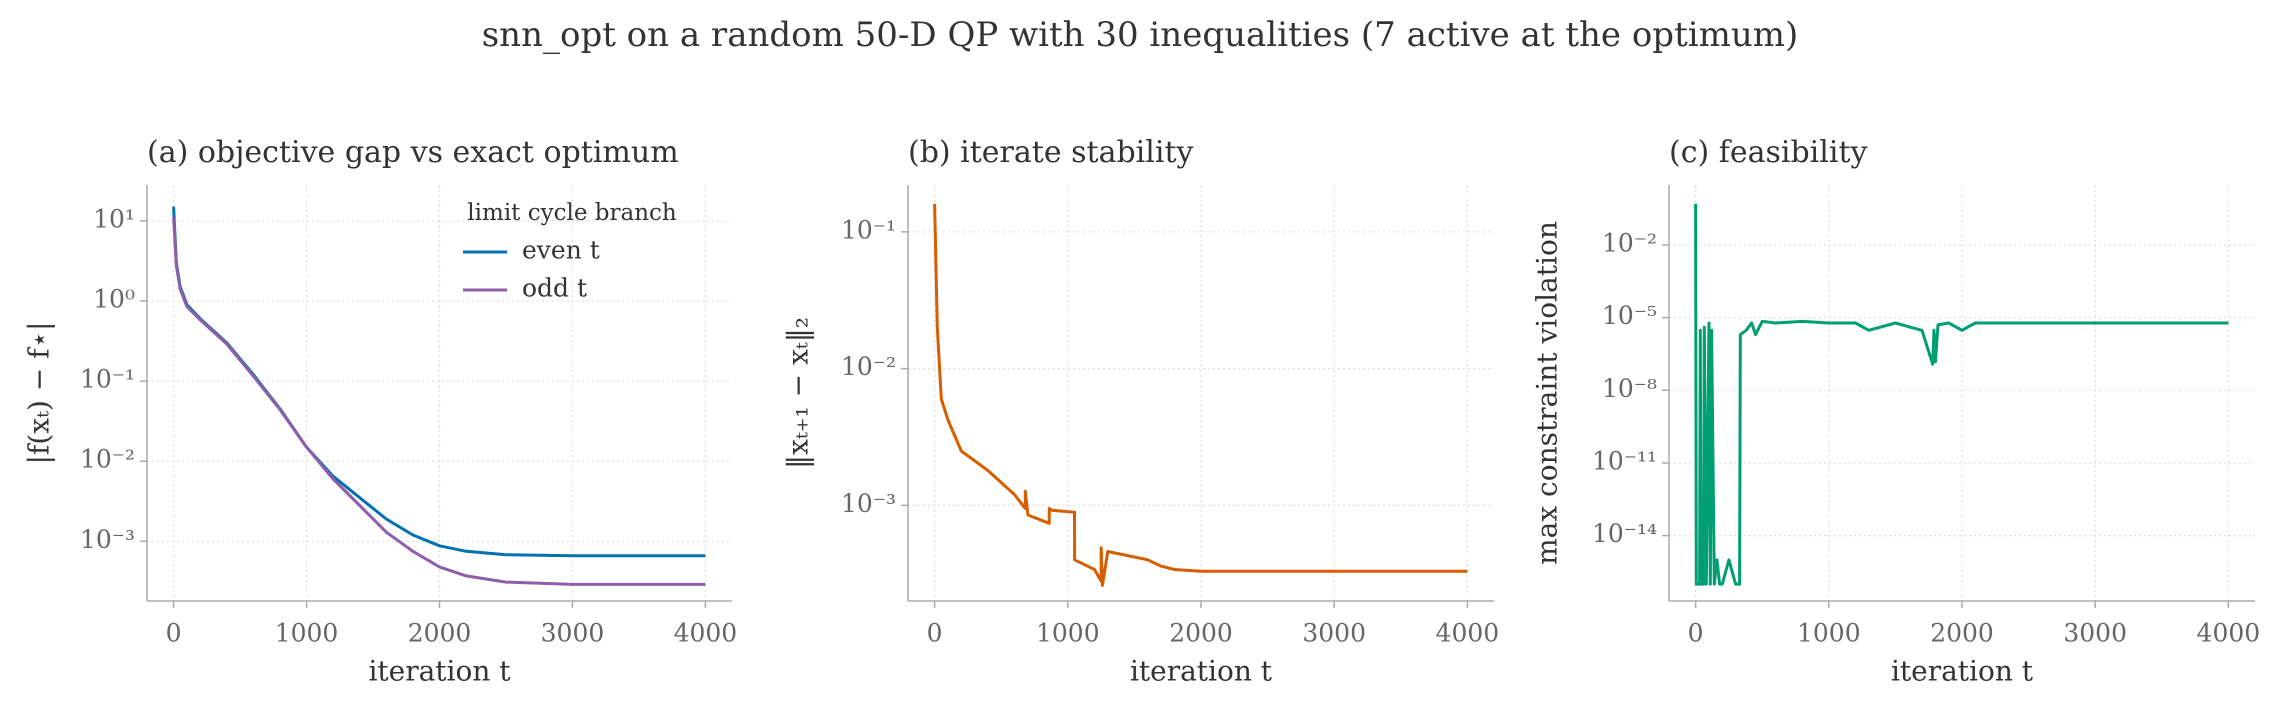 This screenshot has width=2281, height=712. What do you see at coordinates (1624, 460) in the screenshot?
I see `y-tick-label: 10⁻¹¹` at bounding box center [1624, 460].